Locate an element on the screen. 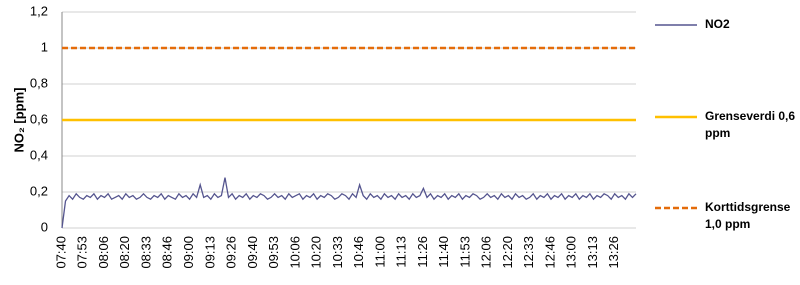 The image size is (800, 285). x-tick-label: 12:33 is located at coordinates (528, 252).